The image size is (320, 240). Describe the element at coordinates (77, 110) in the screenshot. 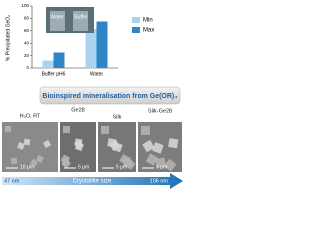

I see `panel-label: Ge28` at that location.